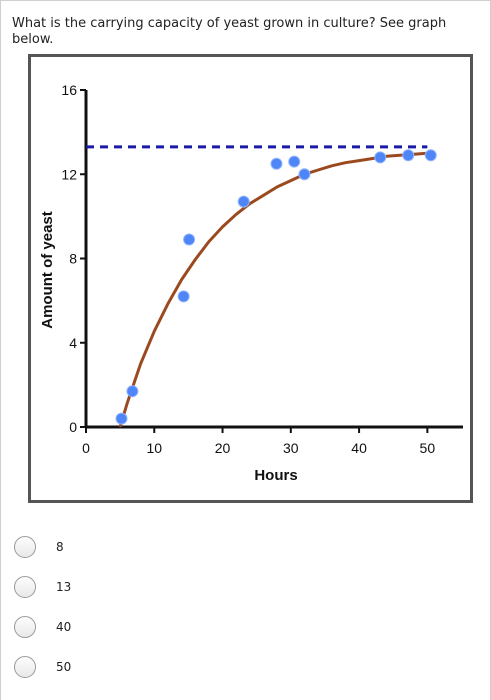 This screenshot has width=491, height=700. What do you see at coordinates (154, 448) in the screenshot?
I see `x-tick-label: 10` at bounding box center [154, 448].